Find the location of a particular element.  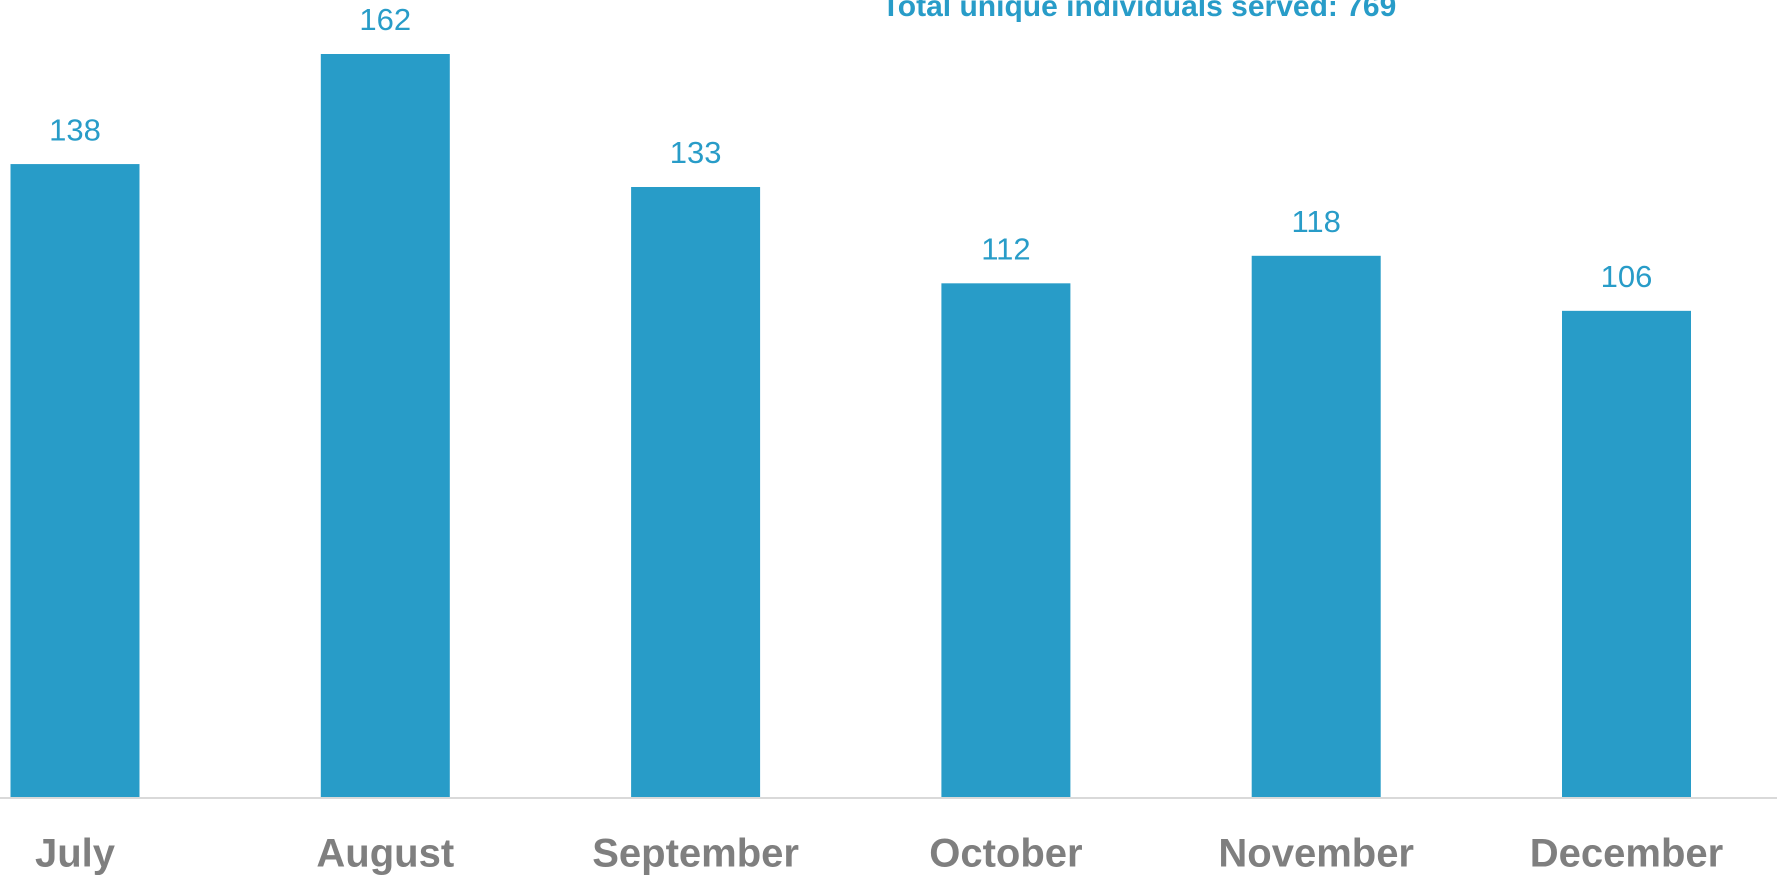

x-tick-label: October is located at coordinates (1005, 854).